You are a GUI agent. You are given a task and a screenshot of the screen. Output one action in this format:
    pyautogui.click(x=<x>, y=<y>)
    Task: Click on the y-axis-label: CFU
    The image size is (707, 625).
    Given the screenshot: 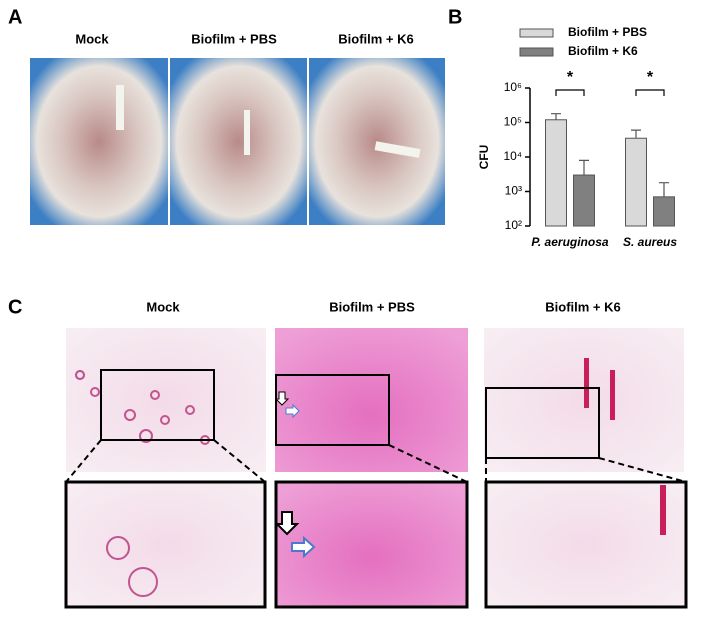 What is the action you would take?
    pyautogui.click(x=484, y=157)
    